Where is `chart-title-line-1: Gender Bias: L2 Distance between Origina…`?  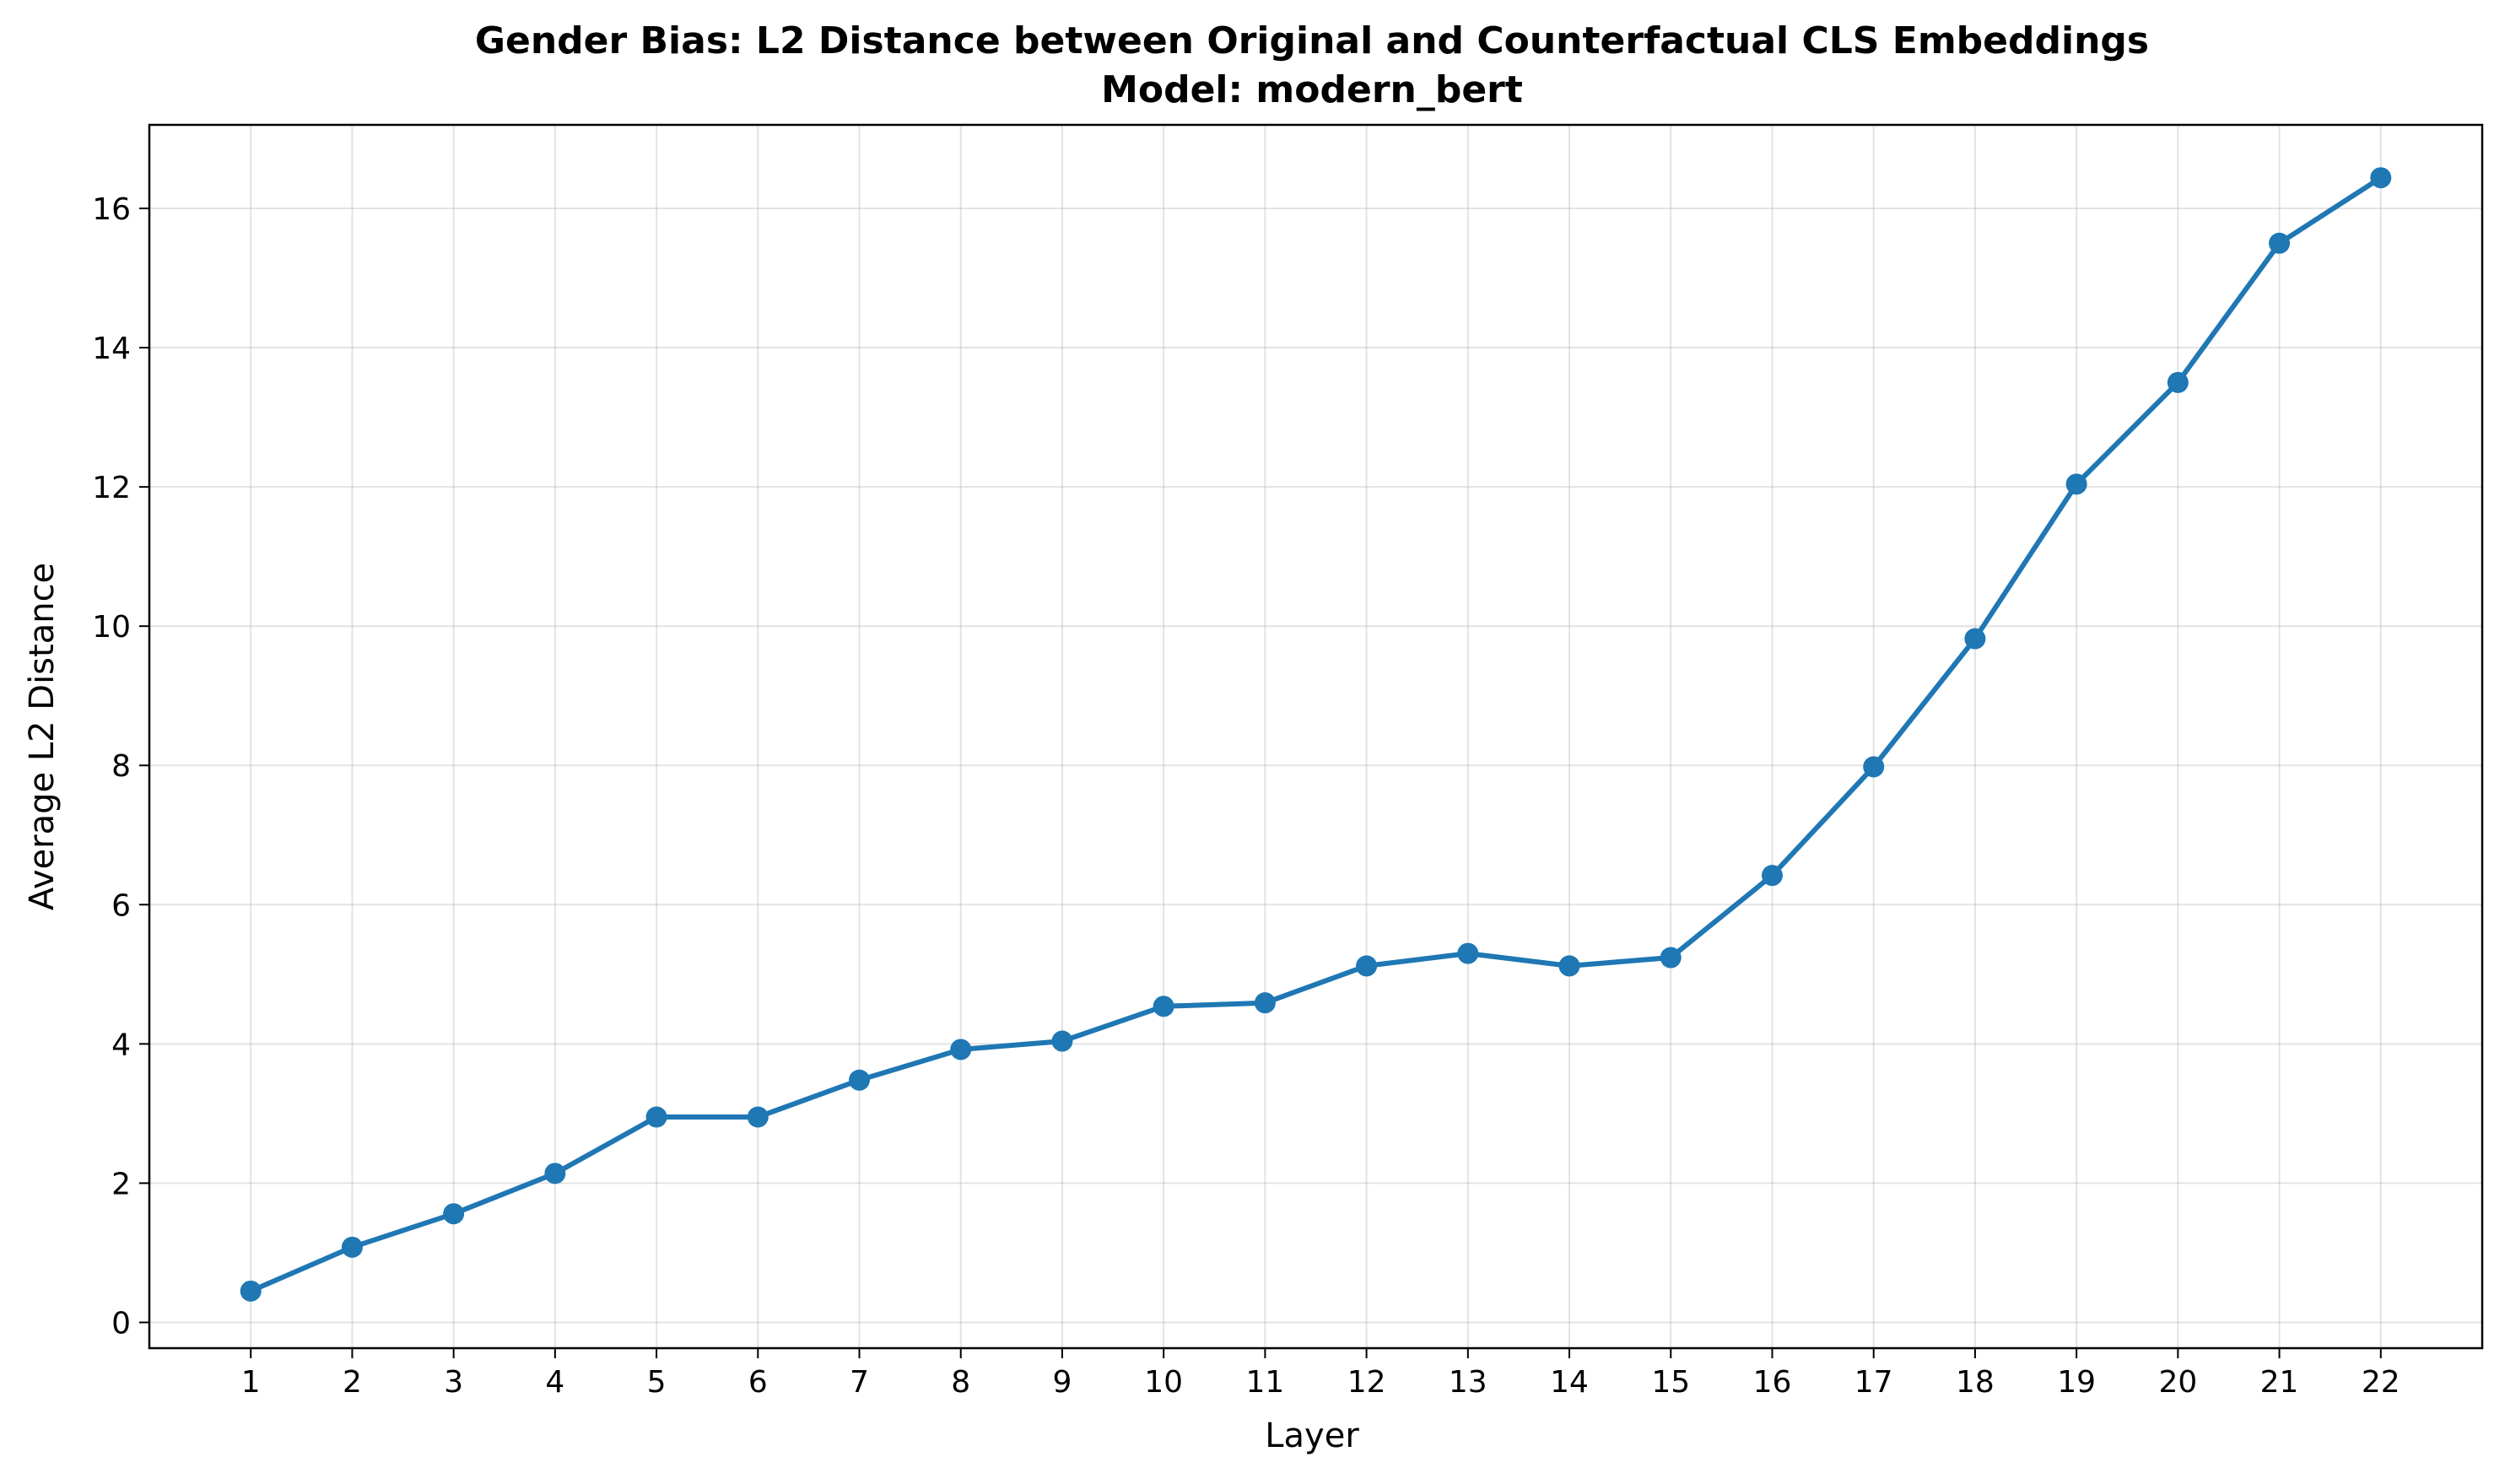 chart-title-line-1: Gender Bias: L2 Distance between Origina… is located at coordinates (1312, 40).